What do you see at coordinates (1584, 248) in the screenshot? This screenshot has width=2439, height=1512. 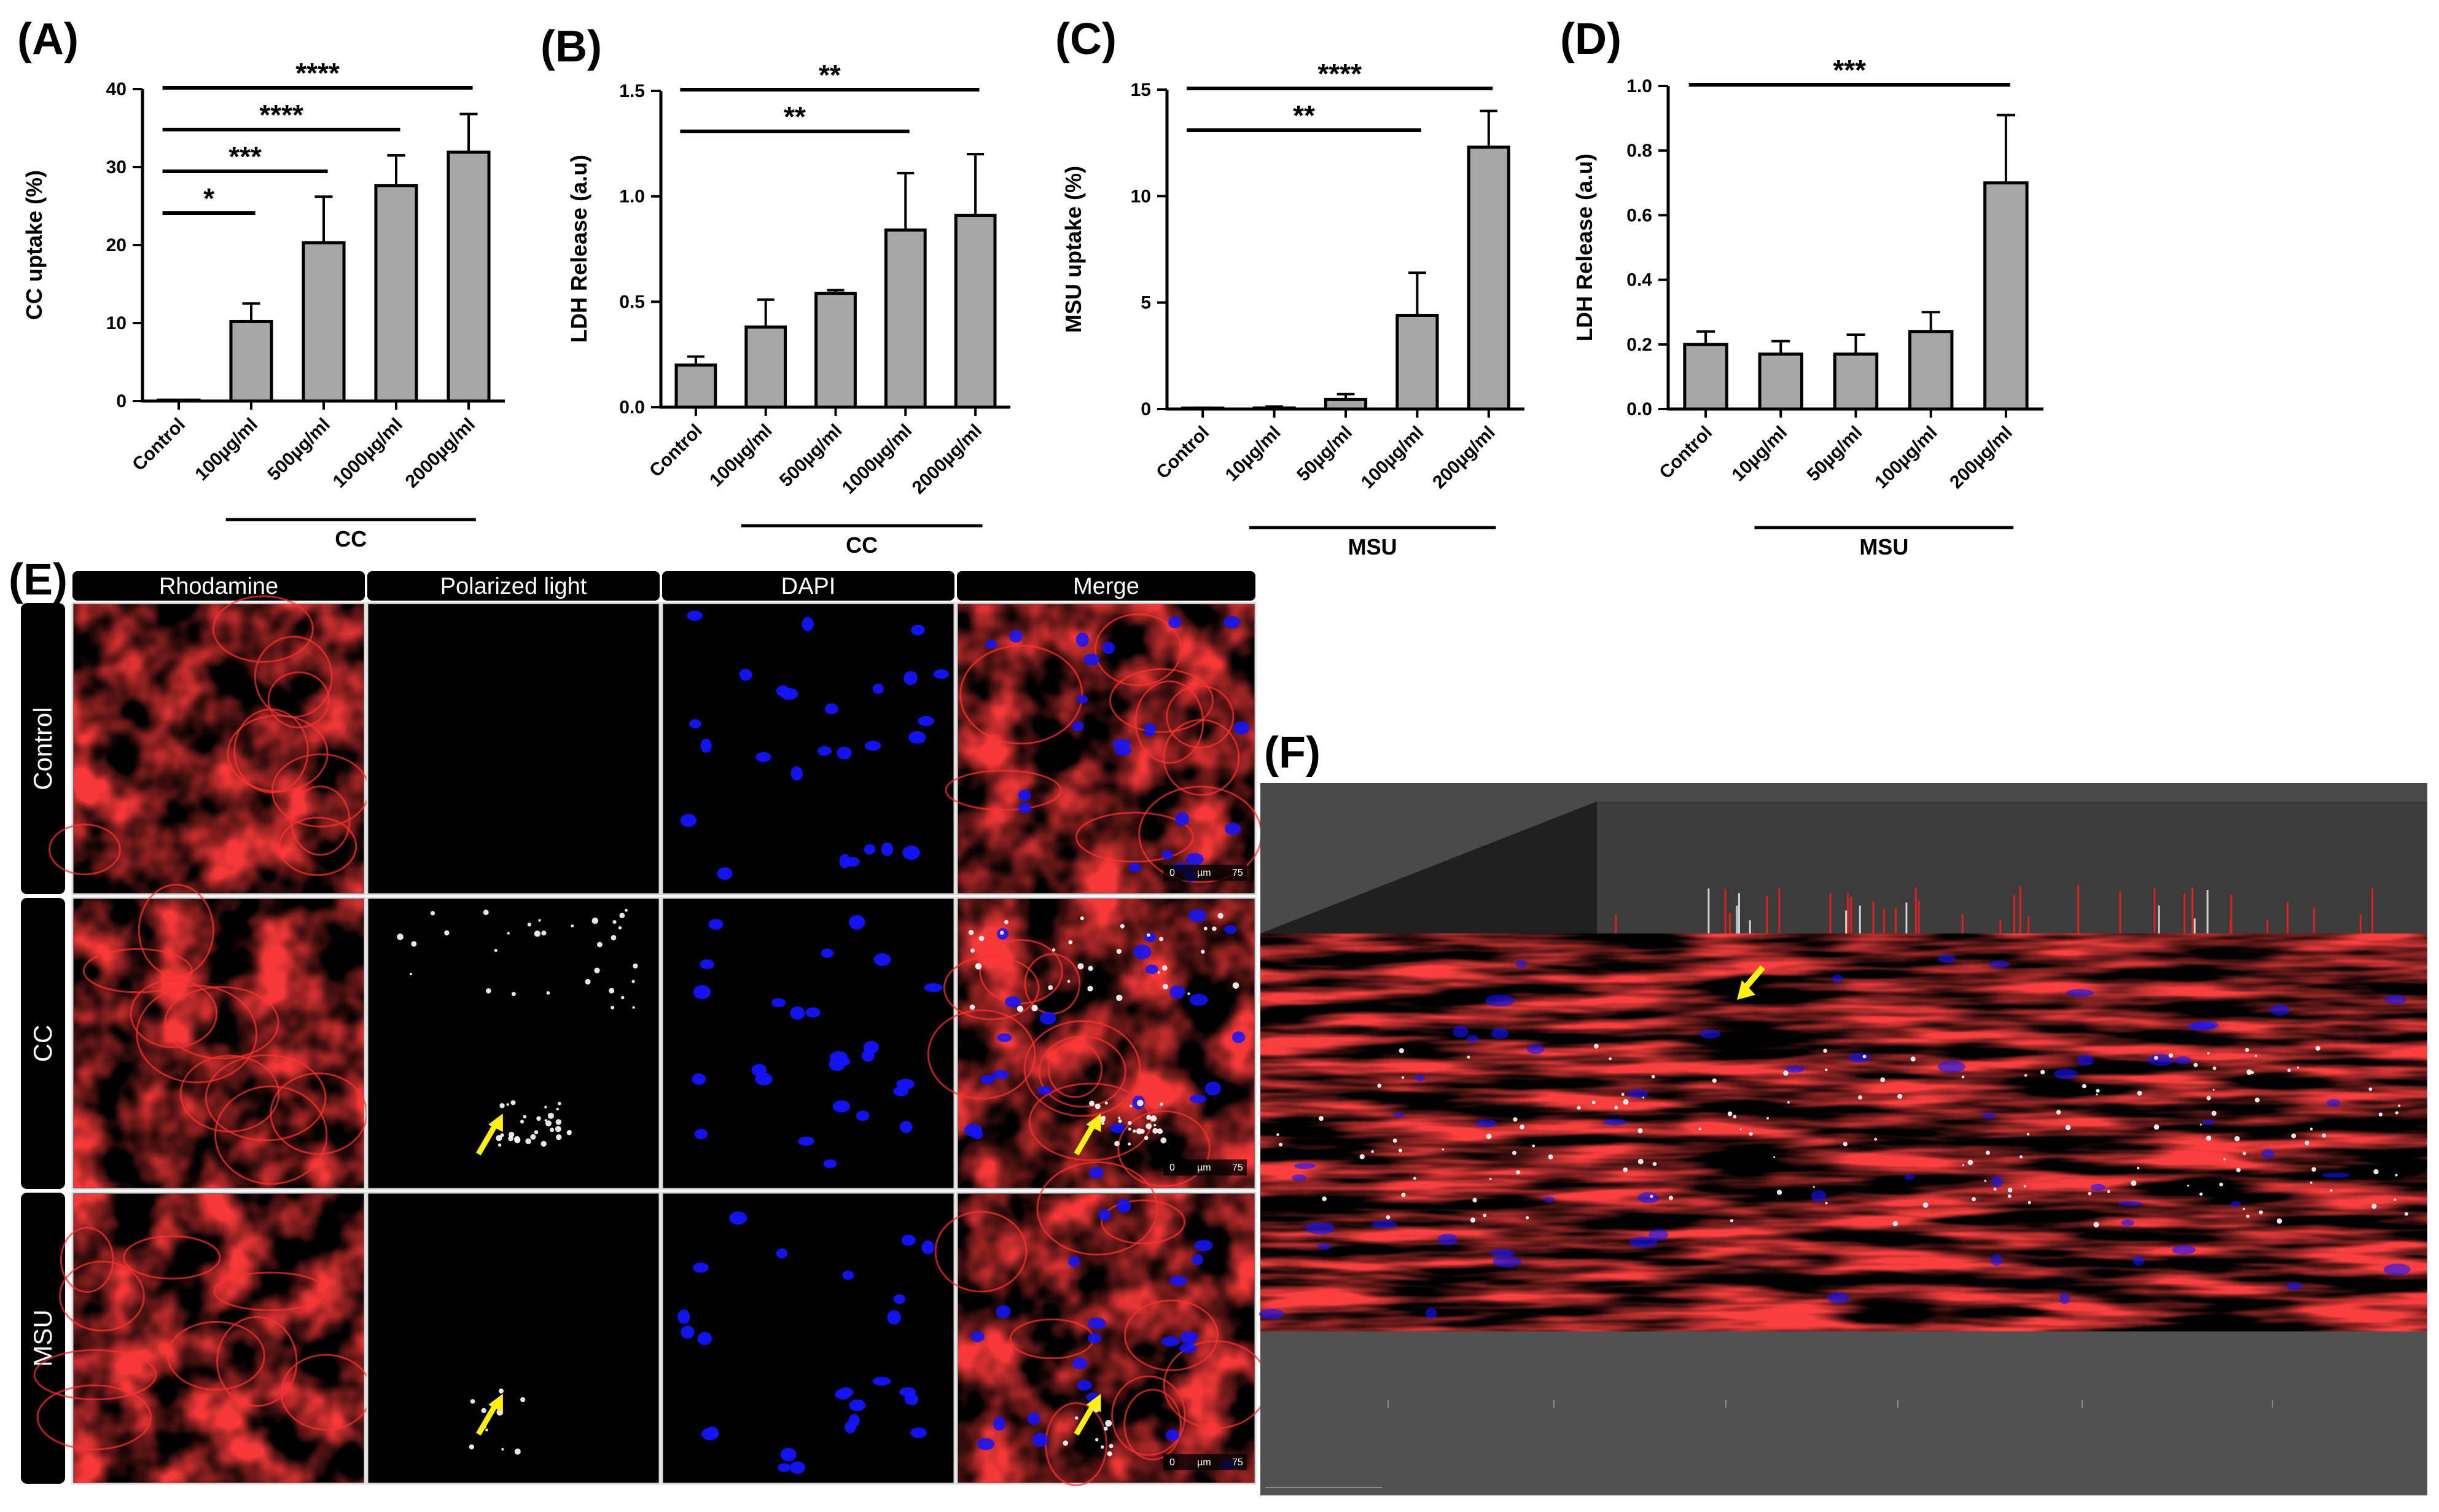 I see `y-axis-title: LDH Release (a.u)` at bounding box center [1584, 248].